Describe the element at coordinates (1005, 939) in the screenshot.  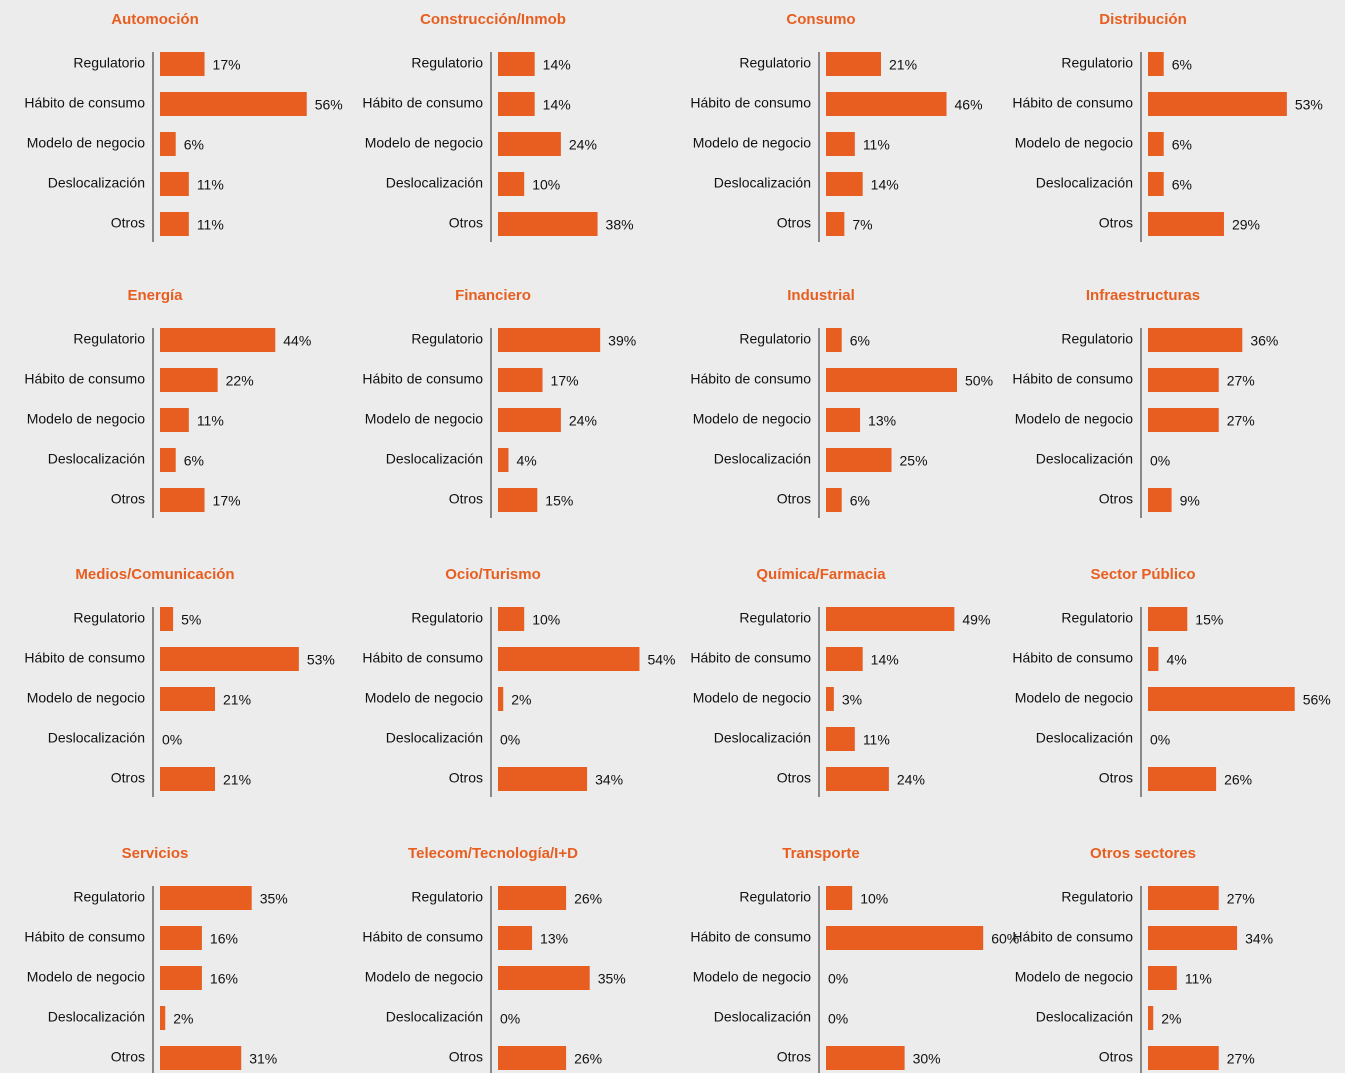
I see `value-label: 60%` at that location.